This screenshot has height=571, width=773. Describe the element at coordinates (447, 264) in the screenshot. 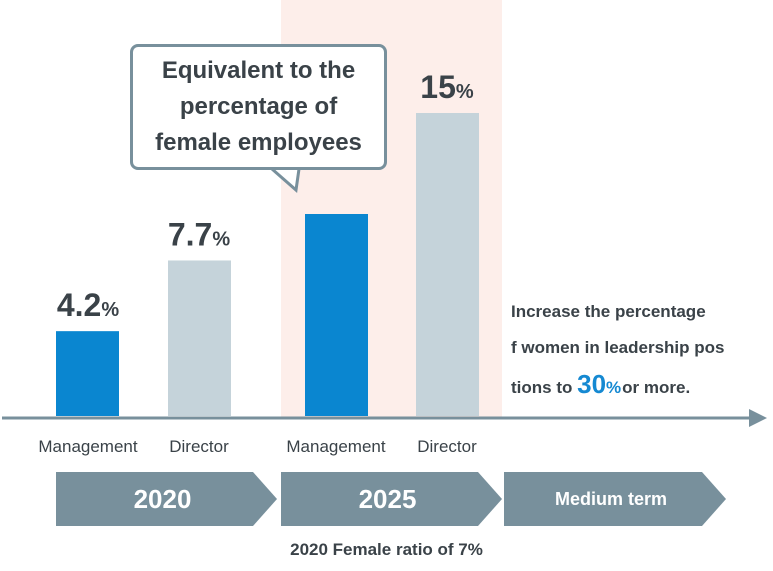

I see `bar-2025-director` at that location.